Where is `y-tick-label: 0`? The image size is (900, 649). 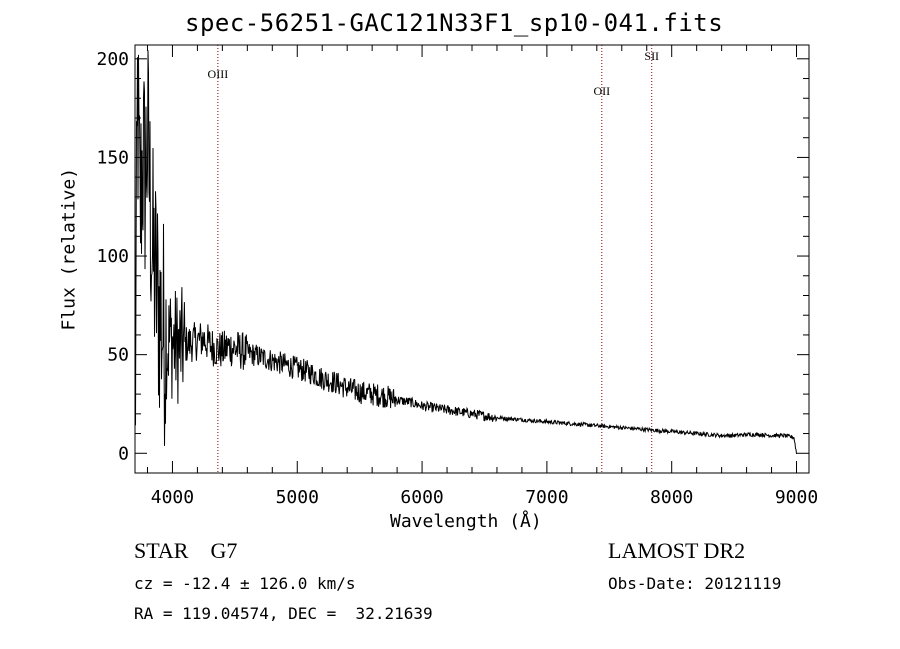 y-tick-label: 0 is located at coordinates (123, 453).